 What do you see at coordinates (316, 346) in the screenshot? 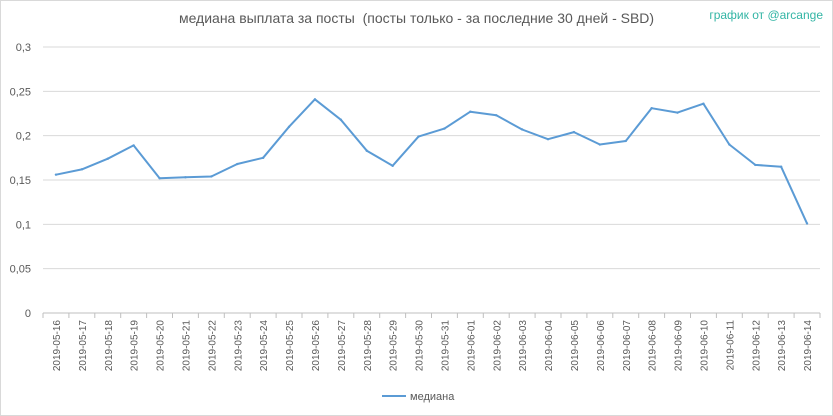
I see `x-tick-label: 2019-05-26` at bounding box center [316, 346].